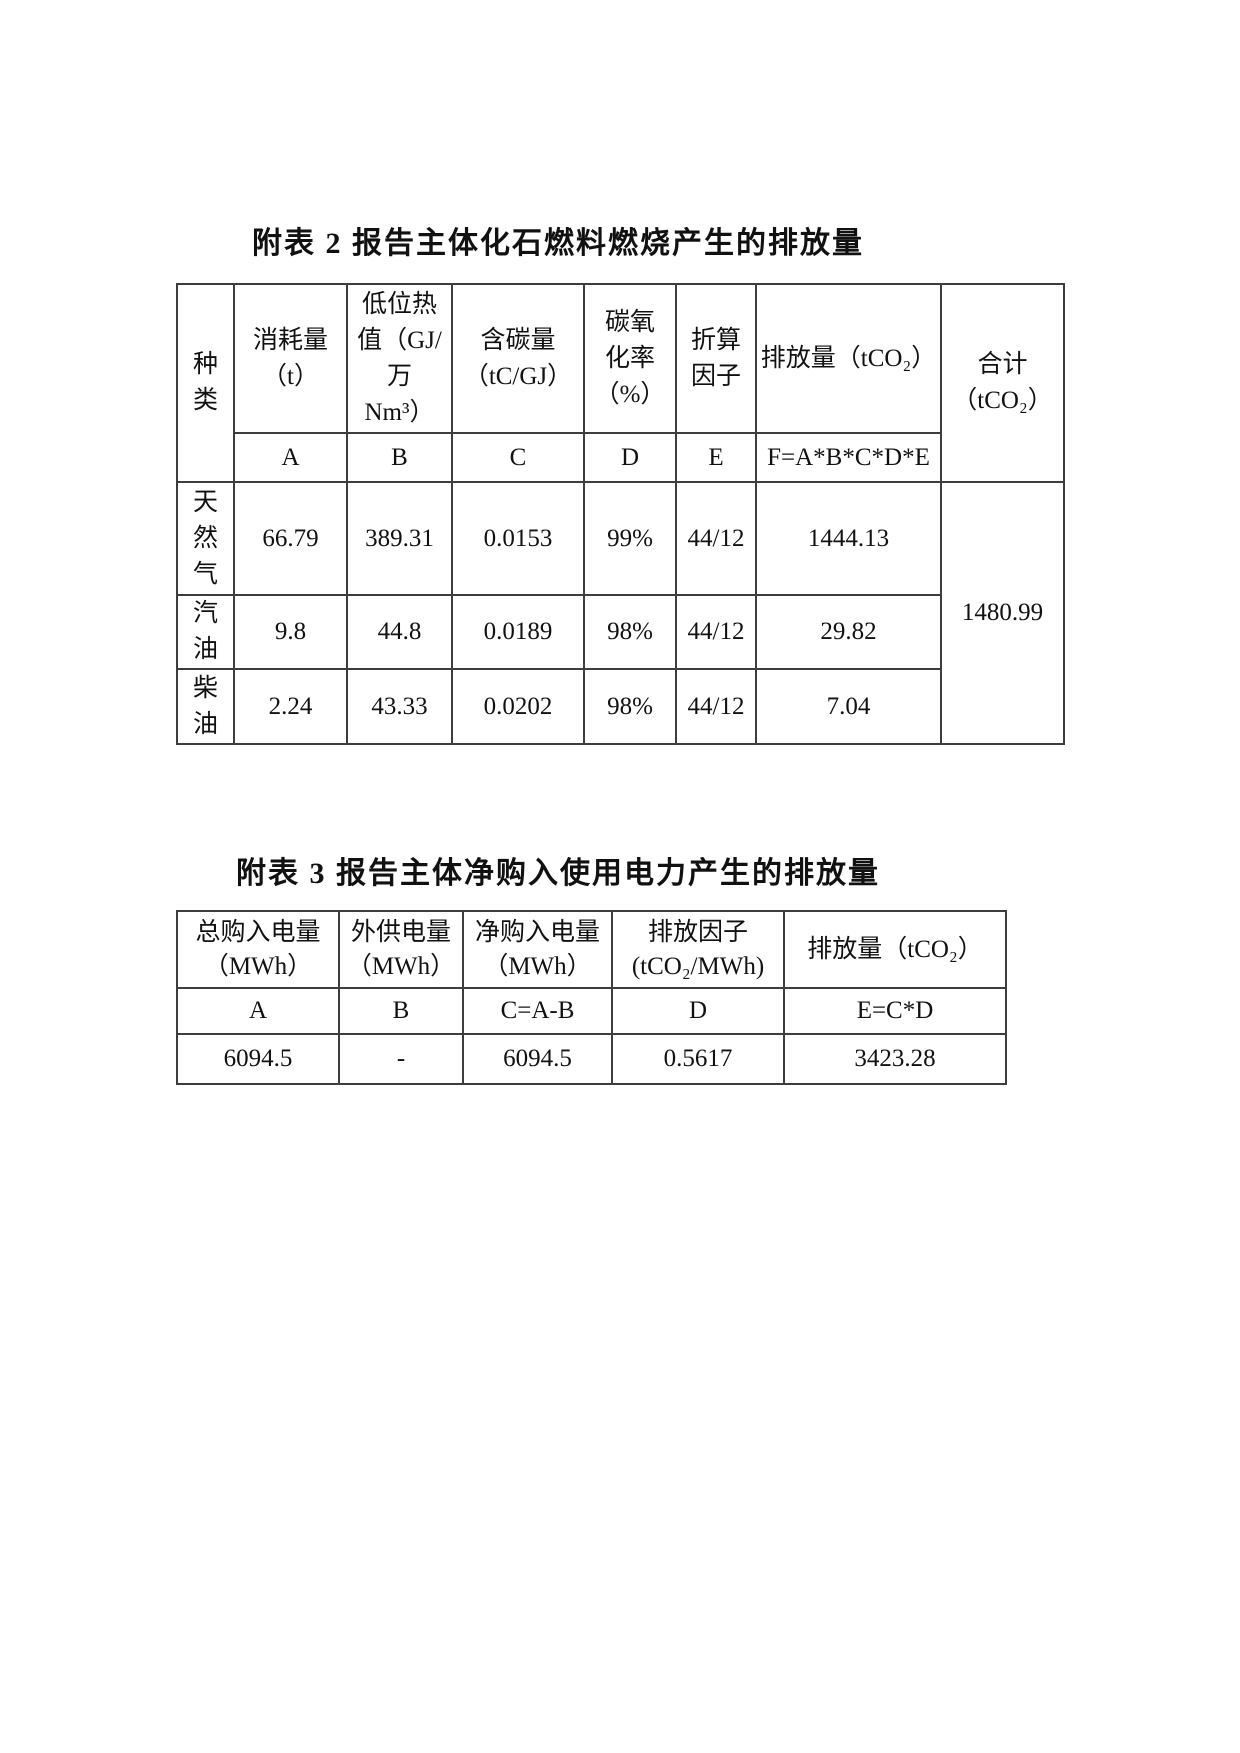  What do you see at coordinates (848, 538) in the screenshot?
I see `cell-emission: 1444.13` at bounding box center [848, 538].